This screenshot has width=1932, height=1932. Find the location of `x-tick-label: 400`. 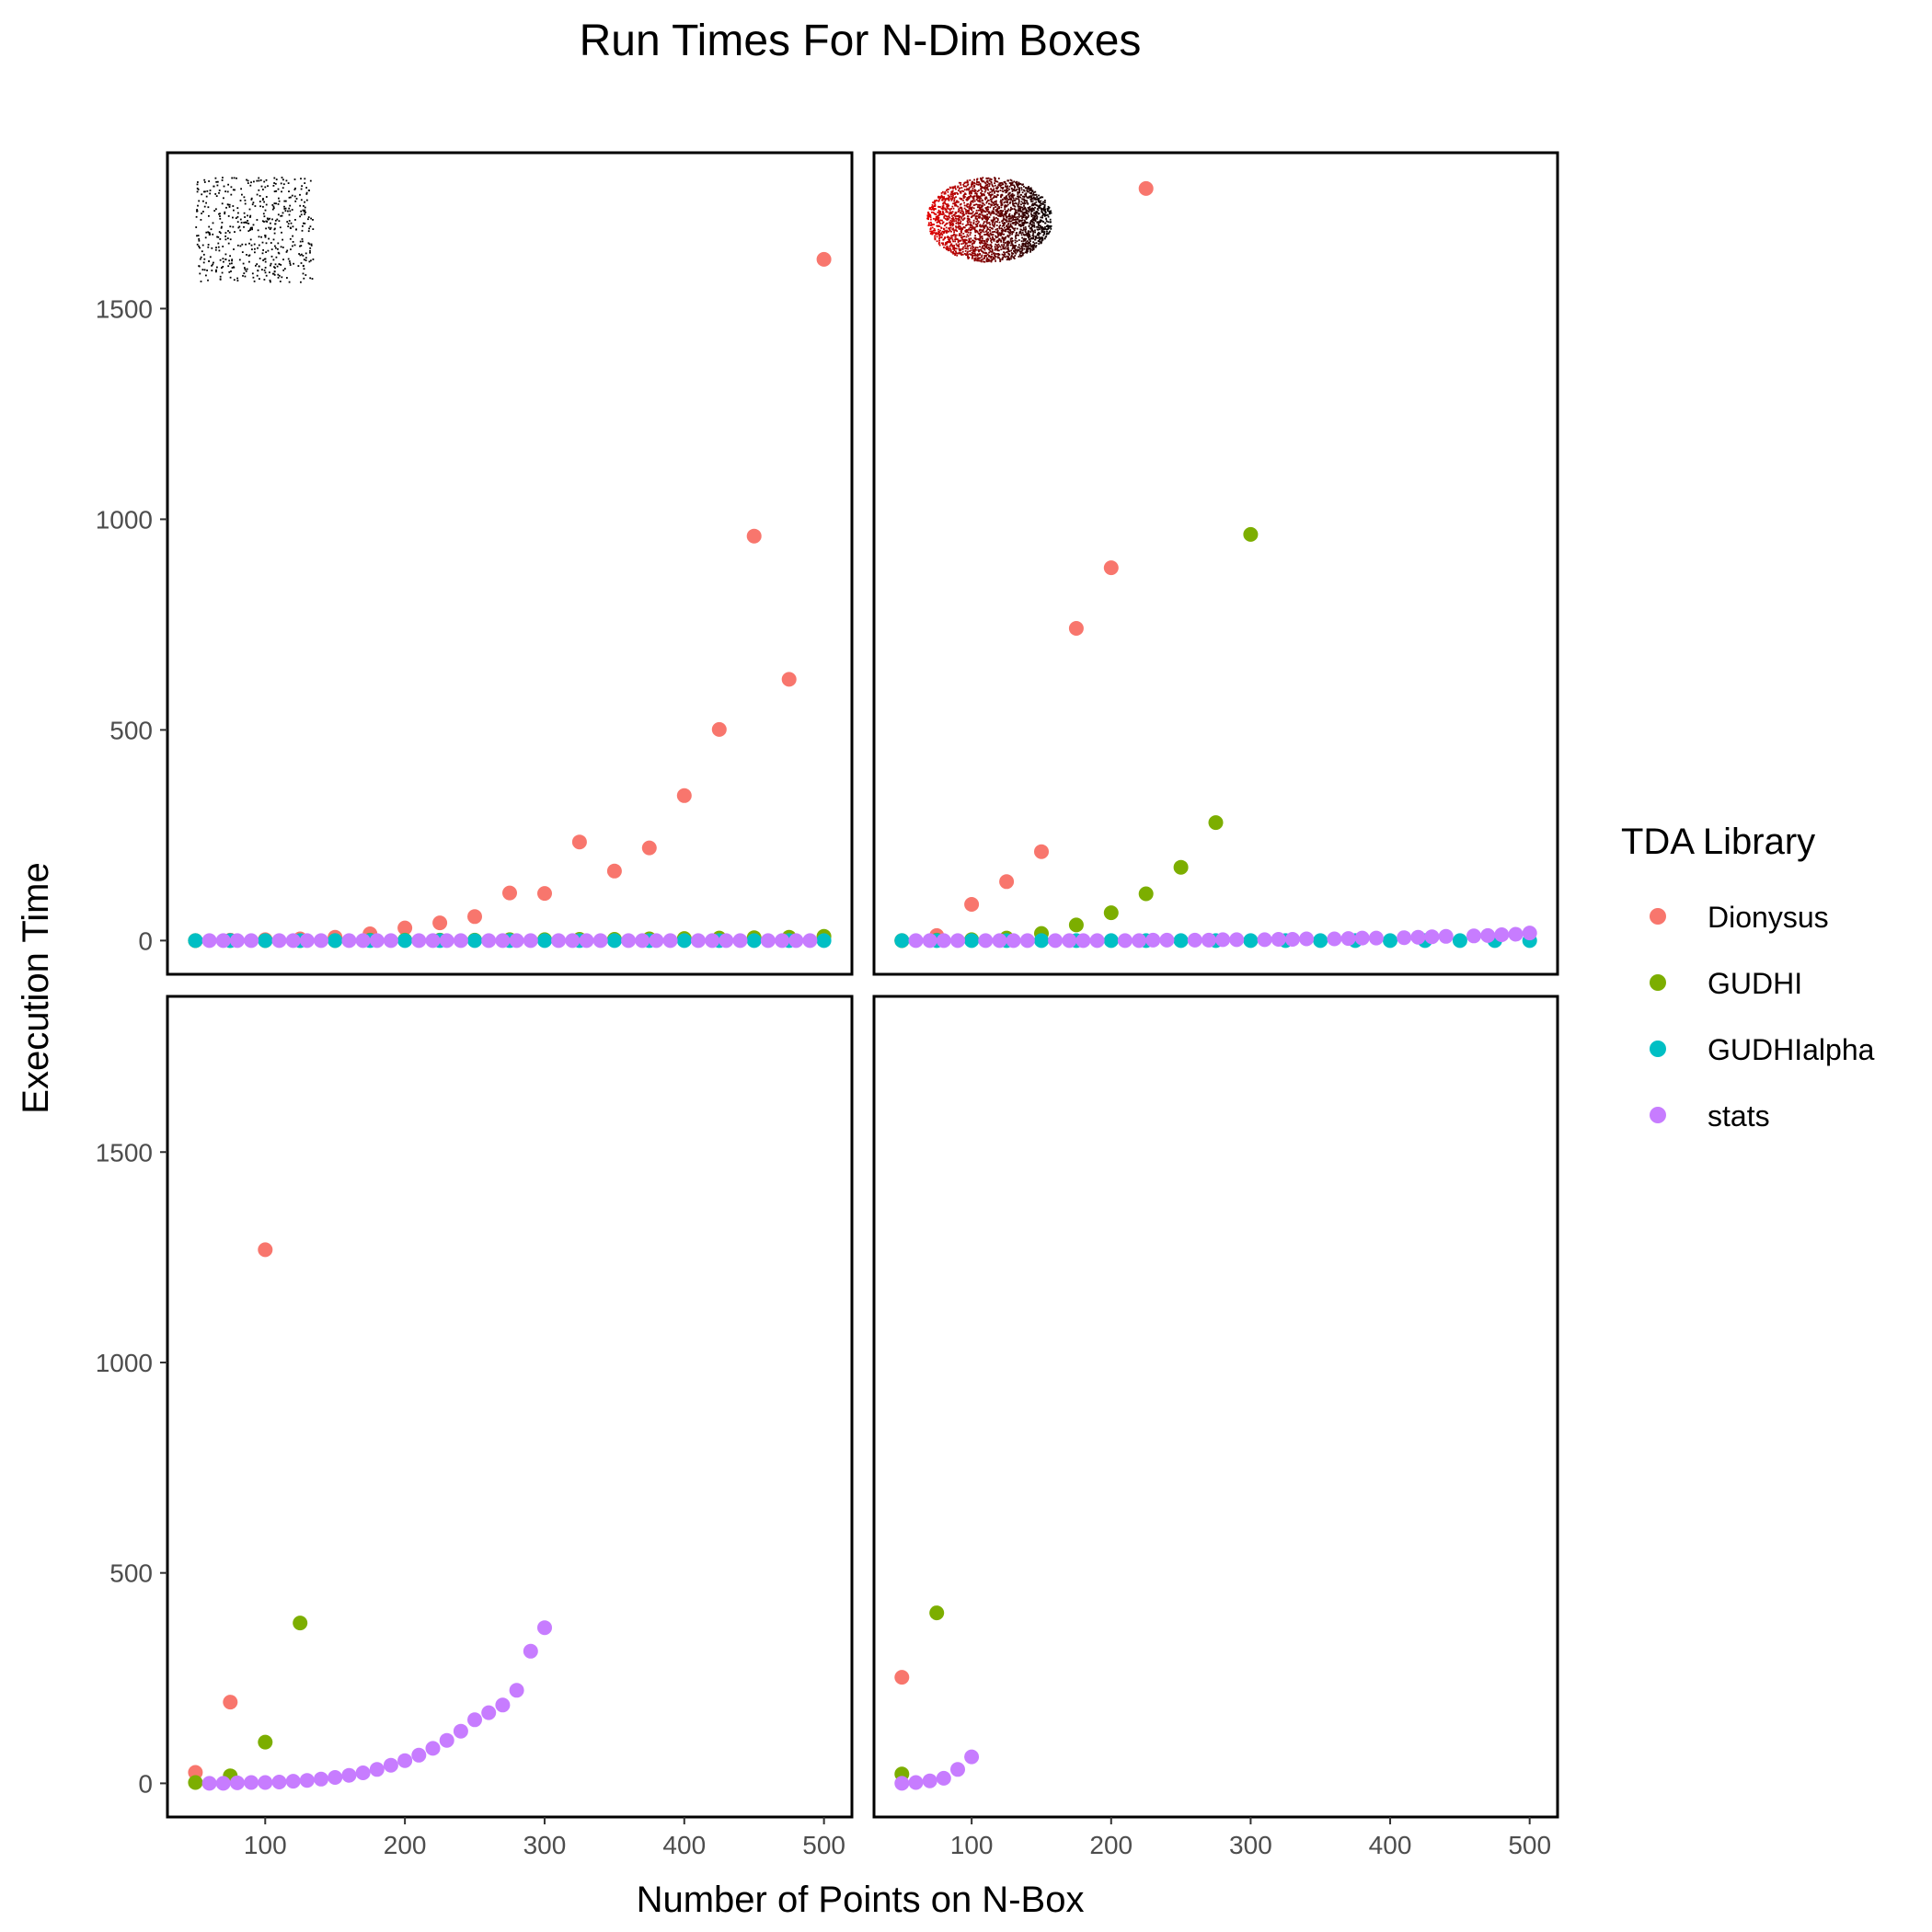

x-tick-label: 400 is located at coordinates (1390, 1845).